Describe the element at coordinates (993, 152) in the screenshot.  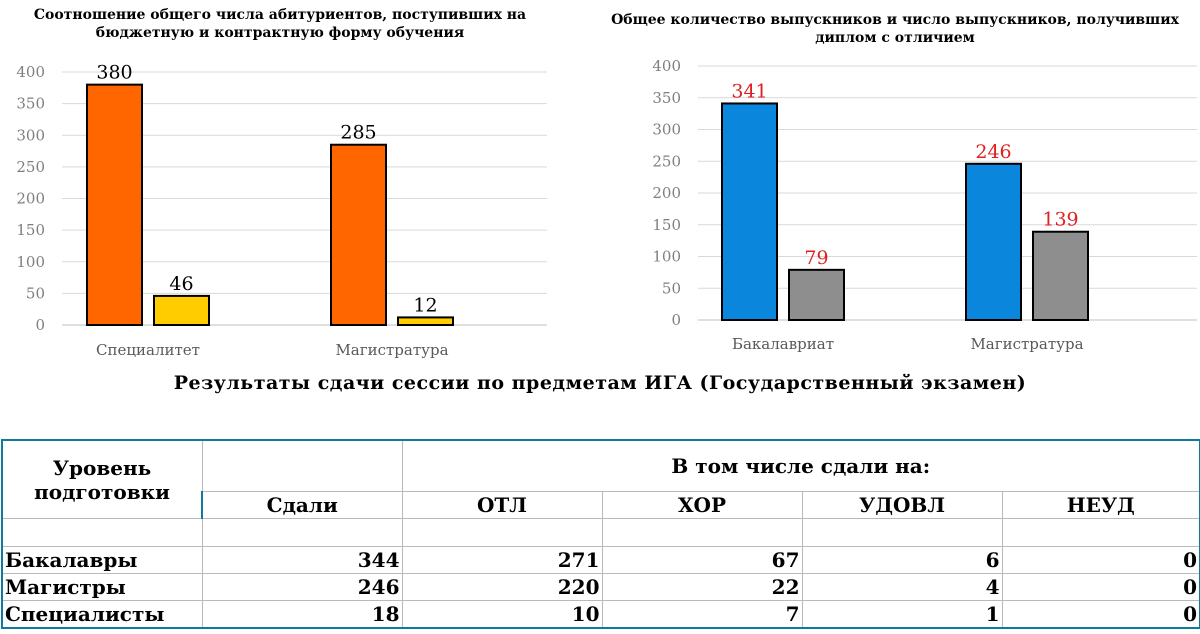
I see `data-label: 246` at that location.